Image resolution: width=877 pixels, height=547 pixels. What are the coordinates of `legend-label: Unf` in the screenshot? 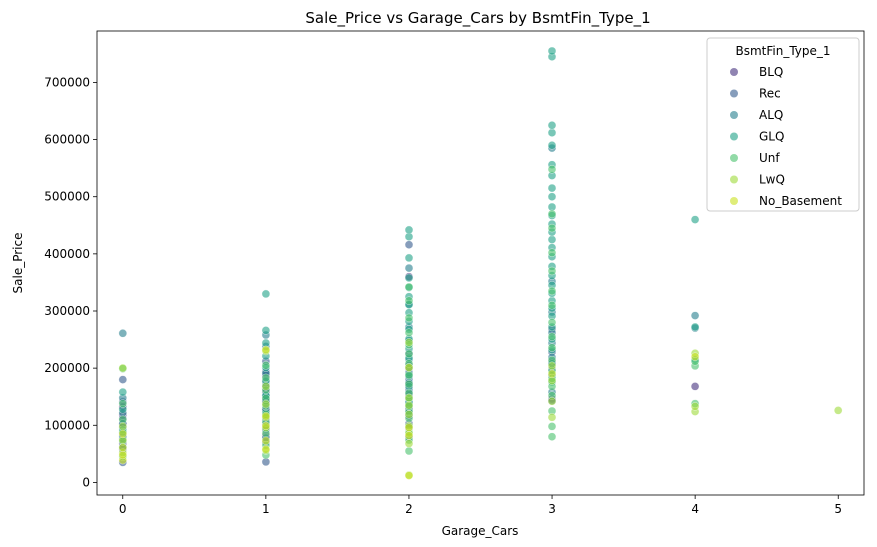 It's located at (769, 158).